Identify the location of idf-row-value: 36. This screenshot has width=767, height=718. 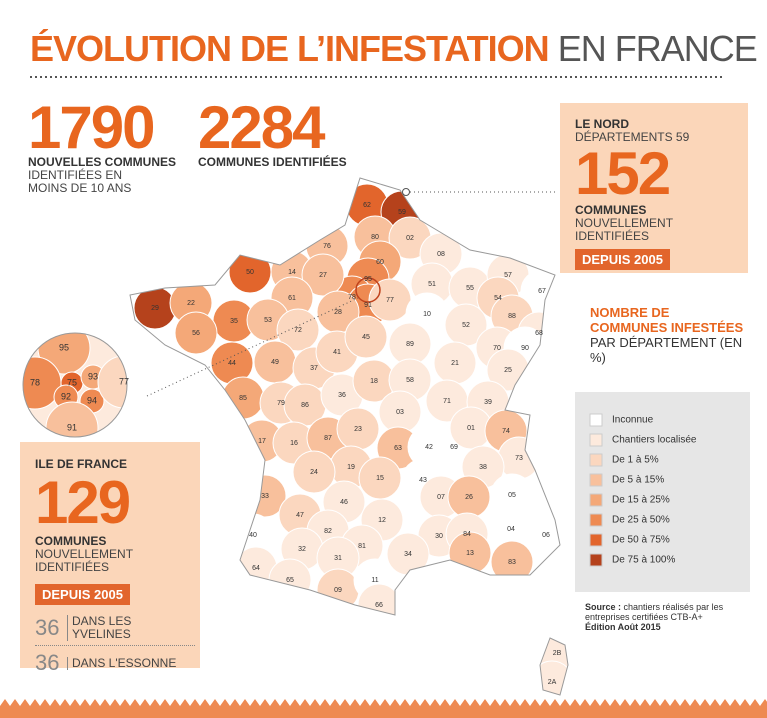
(47, 662).